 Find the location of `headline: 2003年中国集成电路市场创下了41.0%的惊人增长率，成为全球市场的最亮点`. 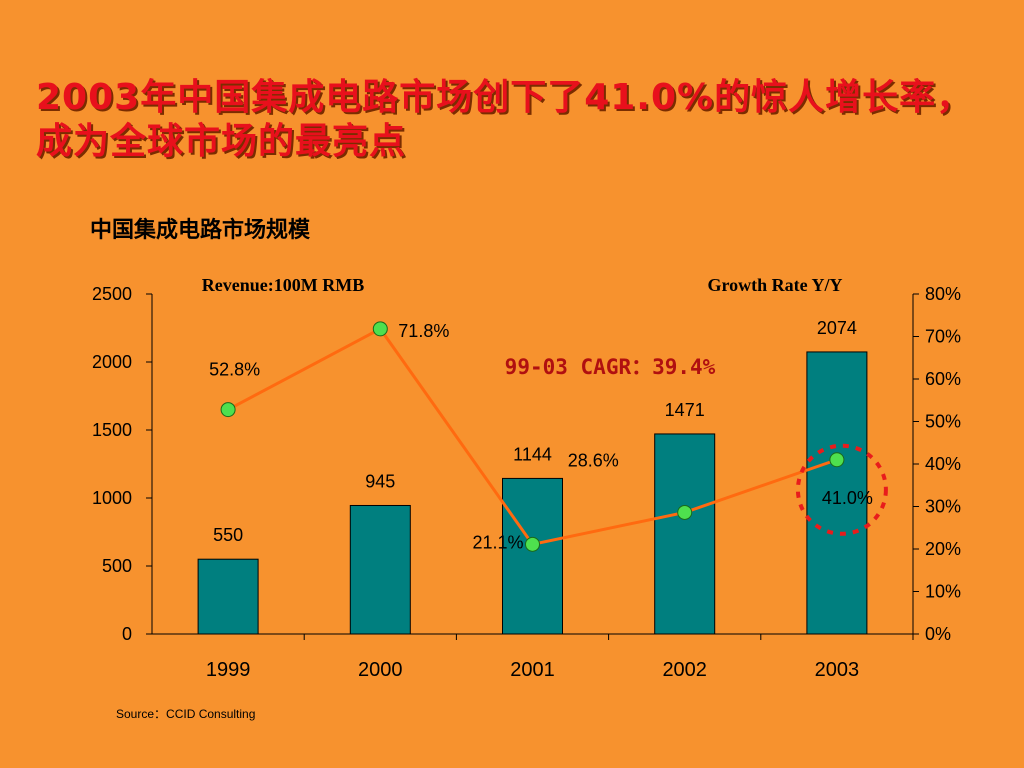

headline: 2003年中国集成电路市场创下了41.0%的惊人增长率，成为全球市场的最亮点 is located at coordinates (505, 119).